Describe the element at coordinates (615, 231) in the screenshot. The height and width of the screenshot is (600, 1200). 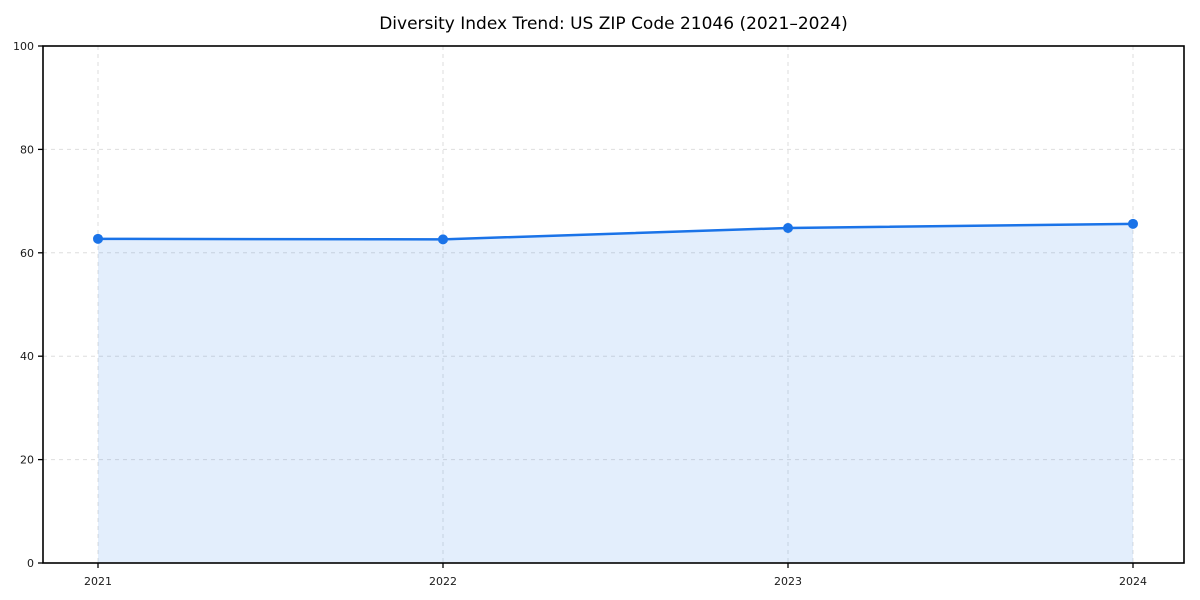
I see `trend-line` at that location.